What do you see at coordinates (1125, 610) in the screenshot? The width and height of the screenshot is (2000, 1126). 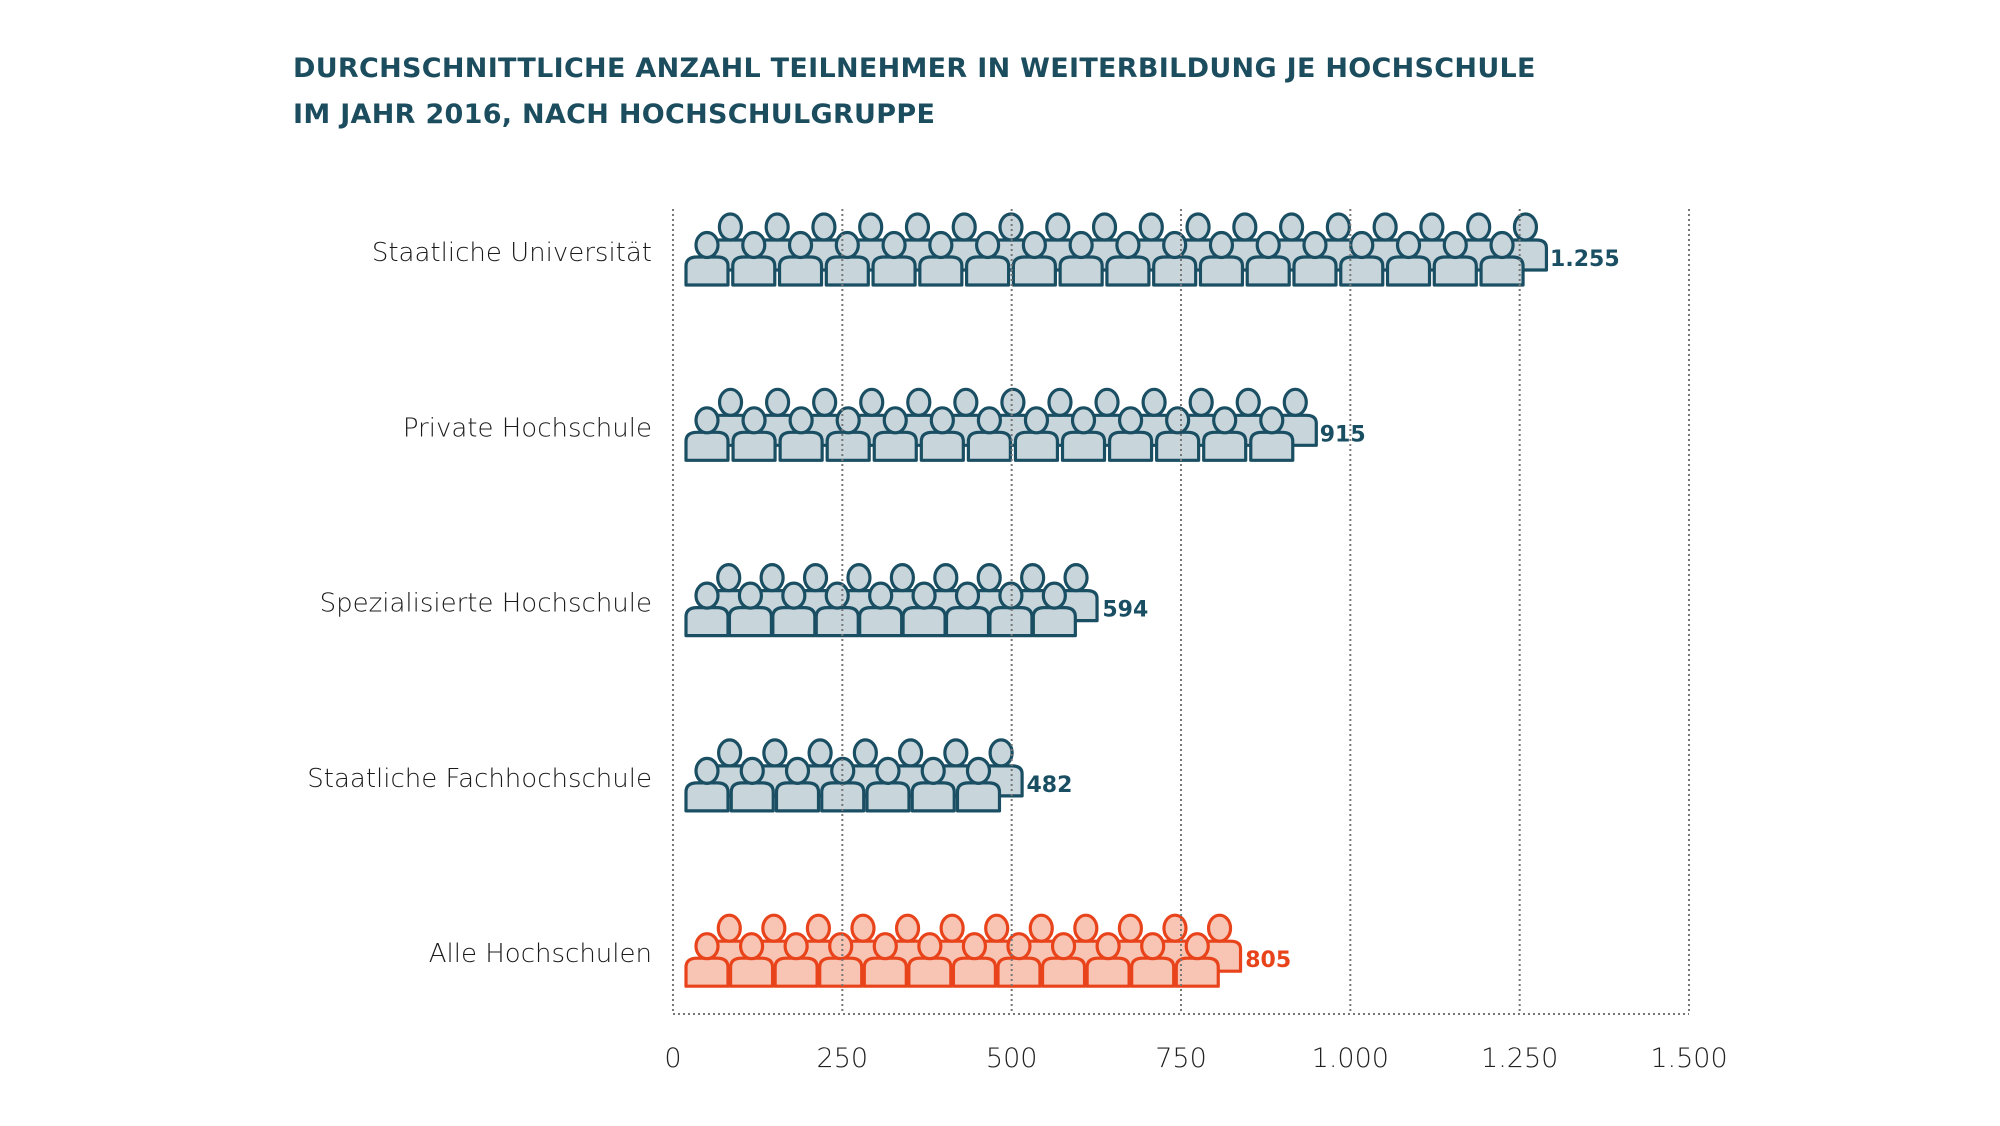 I see `value-label: 594` at bounding box center [1125, 610].